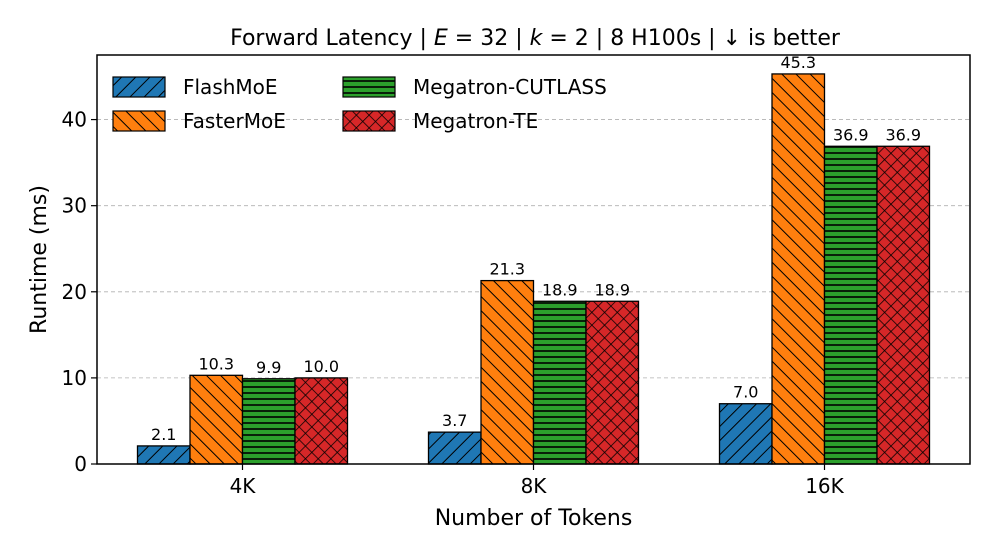 The width and height of the screenshot is (997, 554). What do you see at coordinates (268, 421) in the screenshot?
I see `bar-megatron-cutlass-4k` at bounding box center [268, 421].